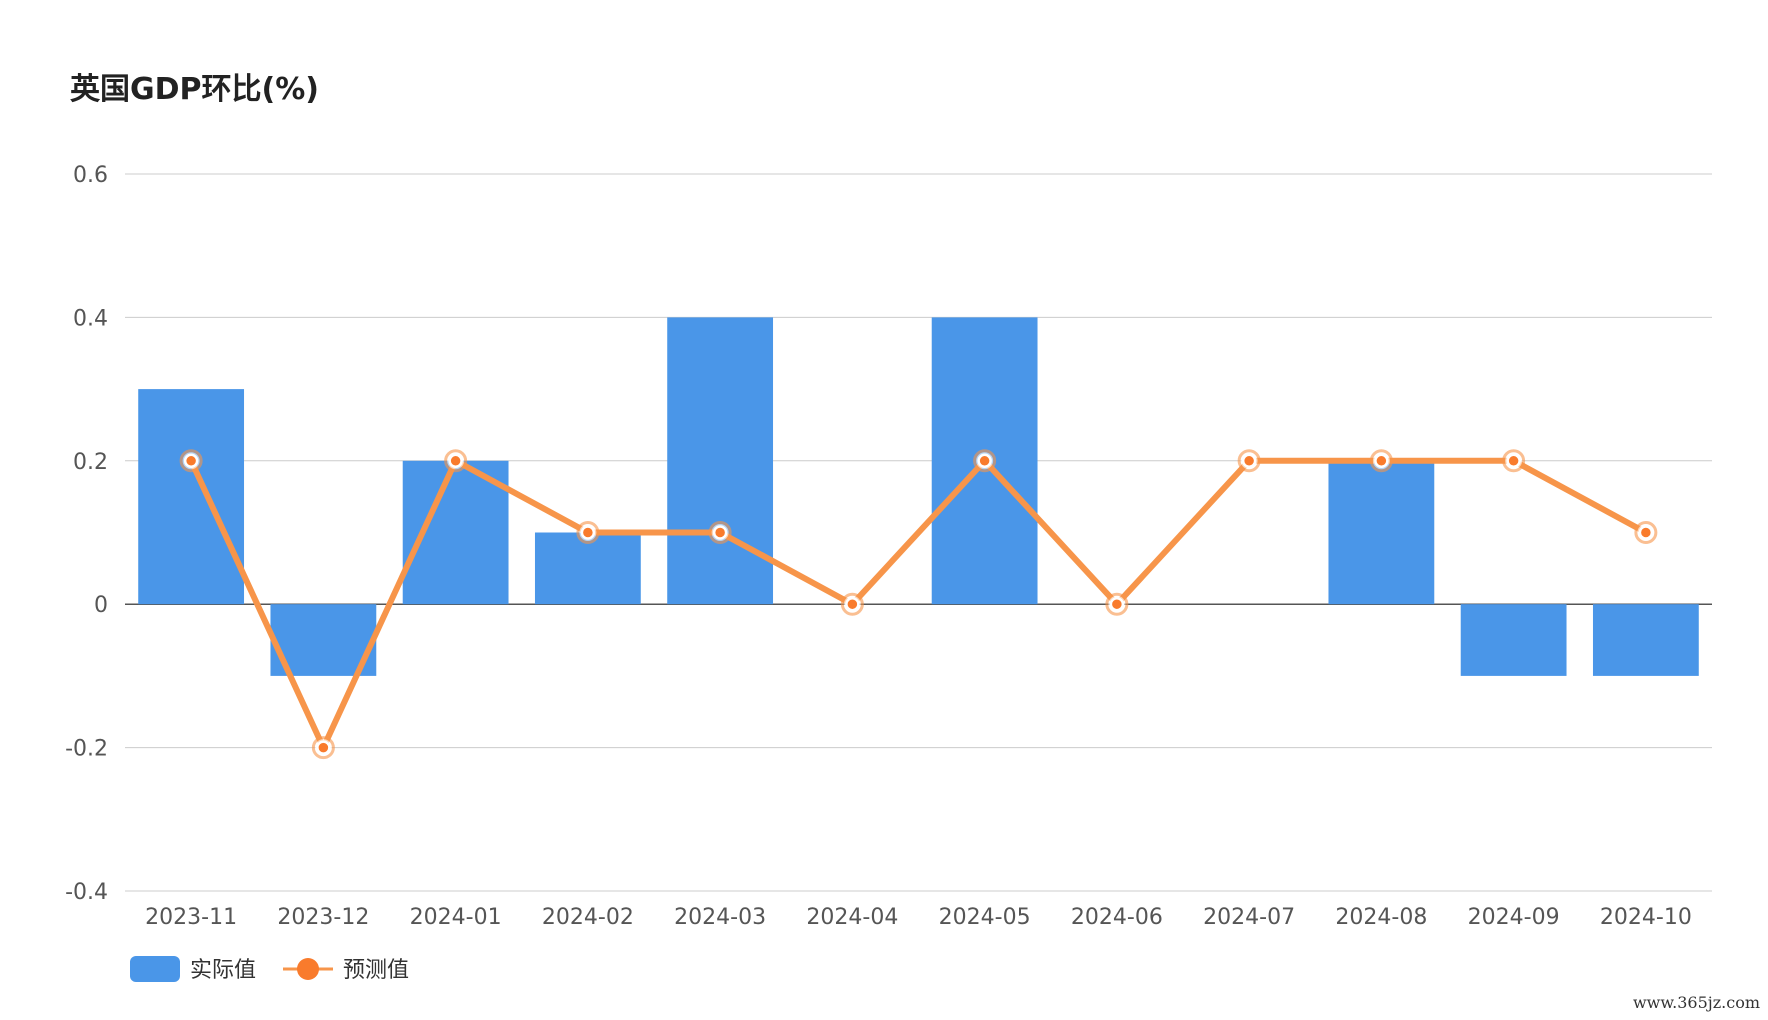  What do you see at coordinates (720, 917) in the screenshot?
I see `x-tick-label: 2024-03` at bounding box center [720, 917].